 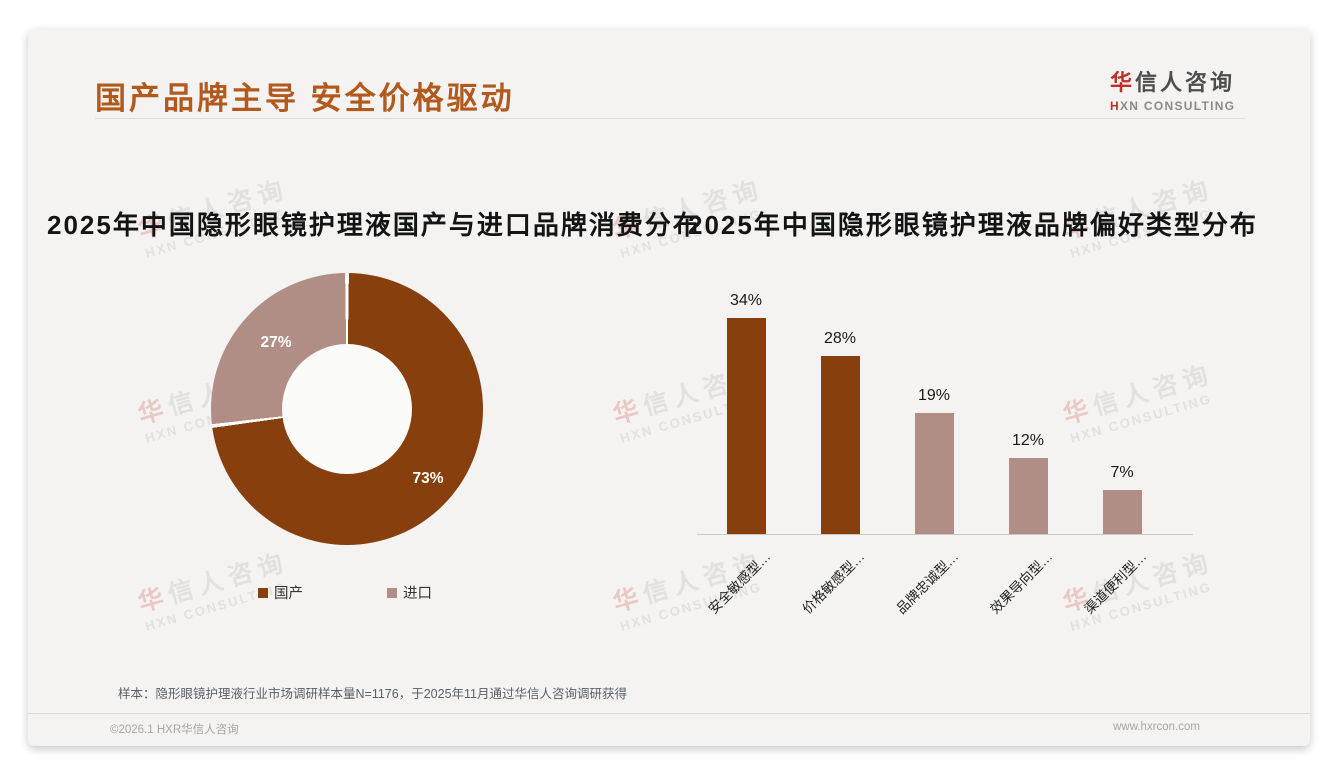 I want to click on donut-chart-title: 2025年中国隐形眼镜护理液国产与进口品牌消费分布, so click(x=374, y=225).